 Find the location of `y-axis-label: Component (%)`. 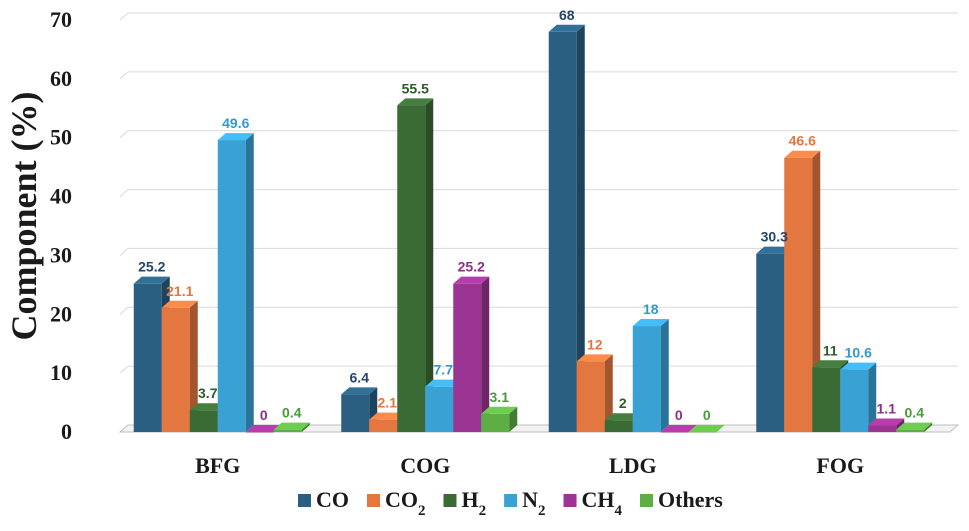

y-axis-label: Component (%) is located at coordinates (24, 216).